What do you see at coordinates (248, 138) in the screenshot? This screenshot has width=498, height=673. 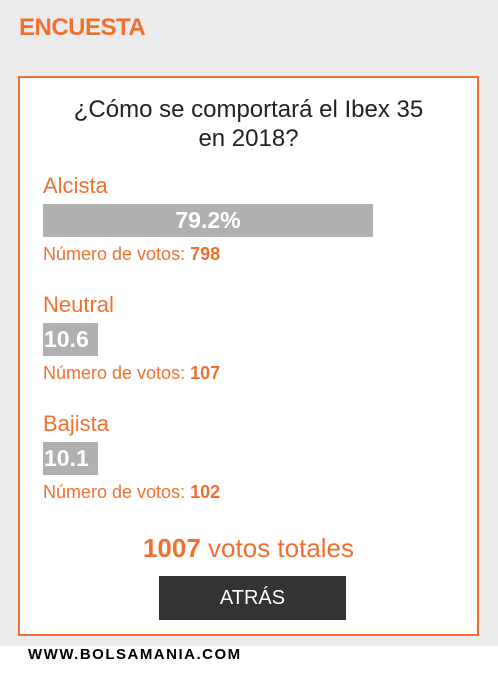 I see `poll-question-line-2: en 2018?` at bounding box center [248, 138].